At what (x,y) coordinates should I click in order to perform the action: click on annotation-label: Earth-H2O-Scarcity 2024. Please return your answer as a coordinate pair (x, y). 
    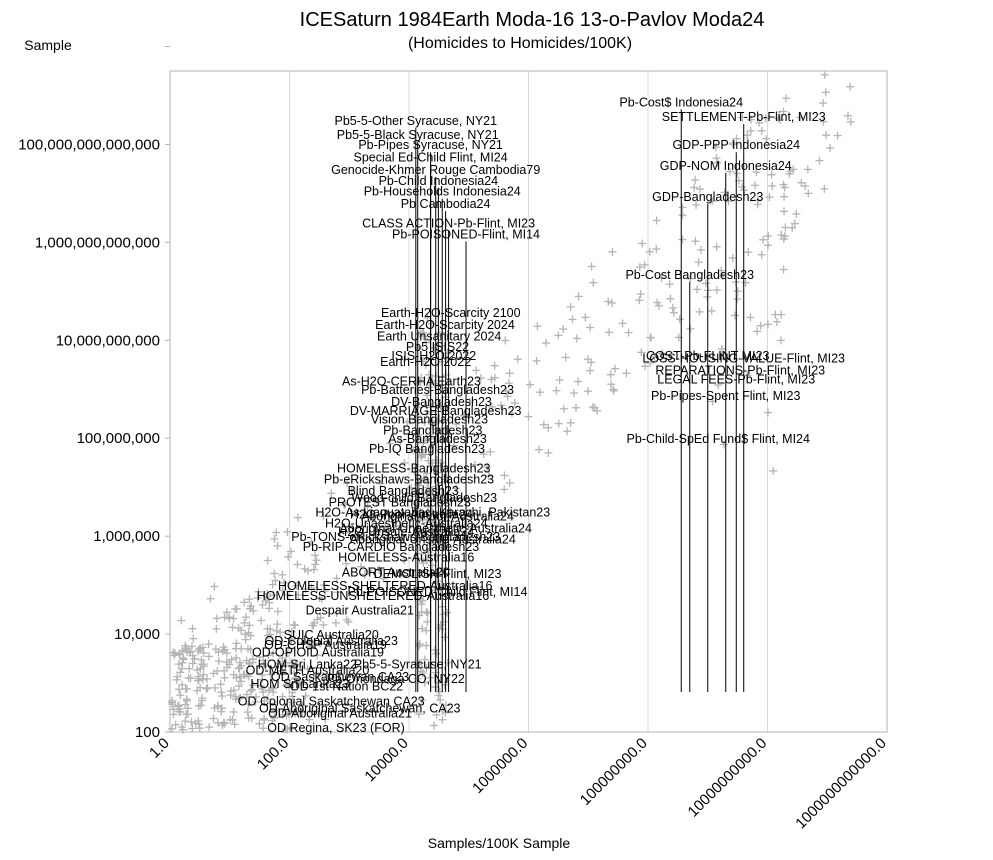
    Looking at the image, I should click on (445, 325).